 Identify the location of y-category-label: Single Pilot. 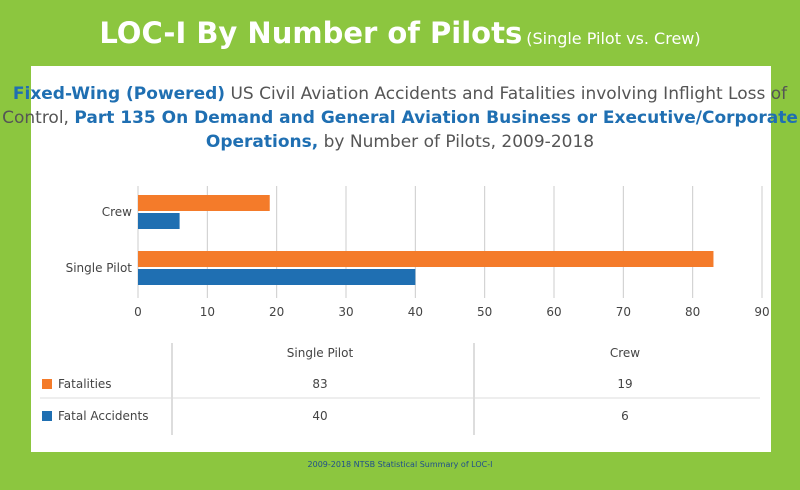
(99, 268).